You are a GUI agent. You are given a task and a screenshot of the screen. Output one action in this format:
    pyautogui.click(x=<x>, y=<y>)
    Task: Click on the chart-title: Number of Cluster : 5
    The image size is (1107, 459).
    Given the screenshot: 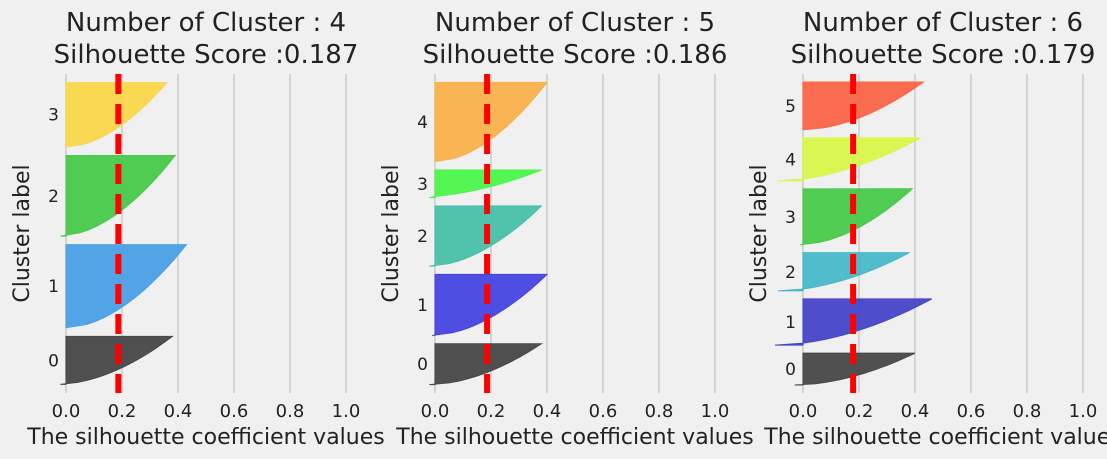 What is the action you would take?
    pyautogui.click(x=575, y=23)
    